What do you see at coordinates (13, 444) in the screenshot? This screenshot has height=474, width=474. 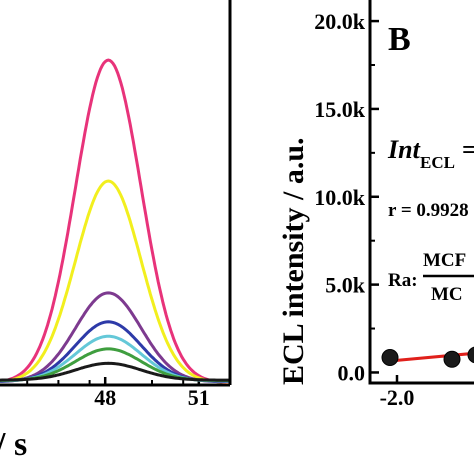 I see `panel-a-x-label: / s` at bounding box center [13, 444].